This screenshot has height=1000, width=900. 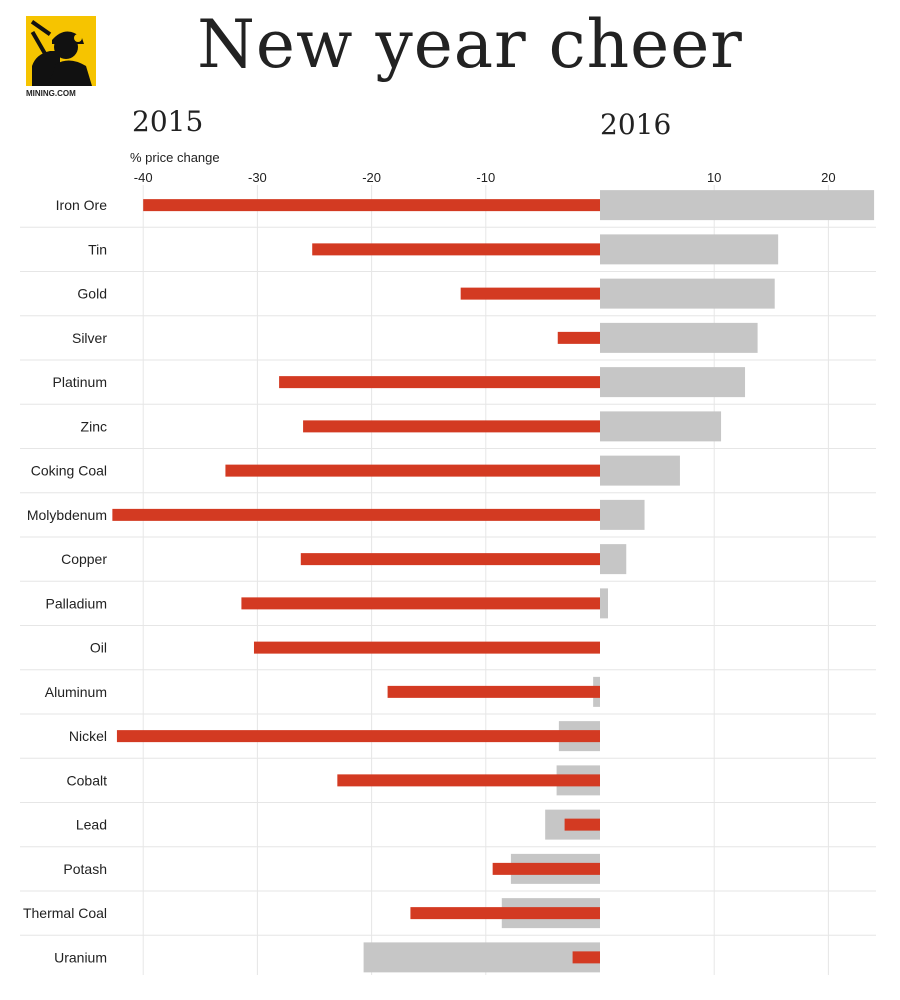 What do you see at coordinates (143, 177) in the screenshot?
I see `x-tick-label: -40` at bounding box center [143, 177].